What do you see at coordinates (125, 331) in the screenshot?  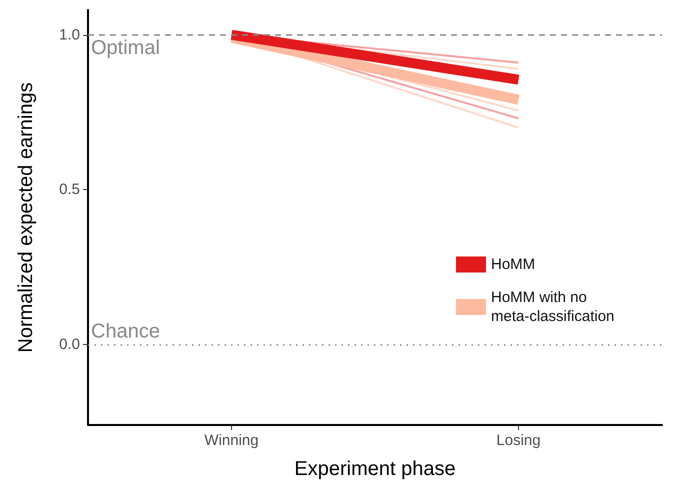 I see `ref-line-label: Chance` at bounding box center [125, 331].